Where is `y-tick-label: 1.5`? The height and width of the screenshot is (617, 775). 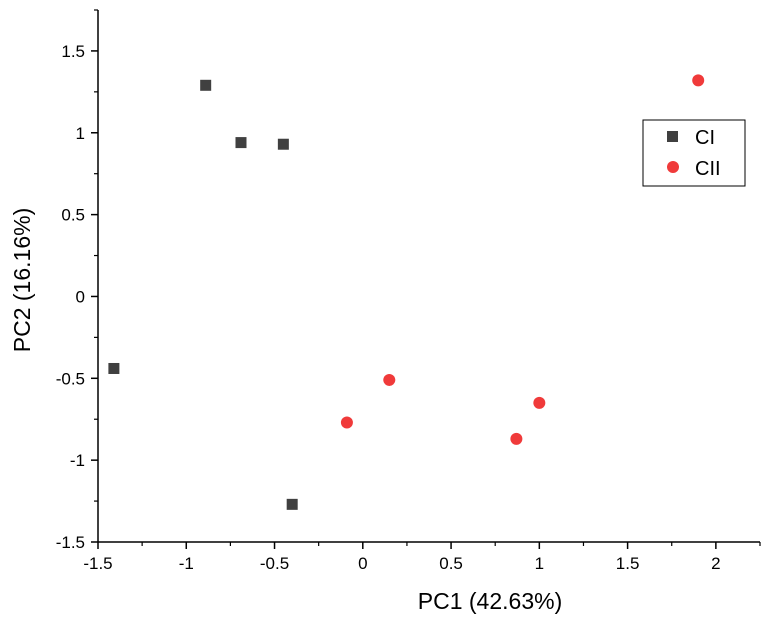
y-tick-label: 1.5 is located at coordinates (73, 51).